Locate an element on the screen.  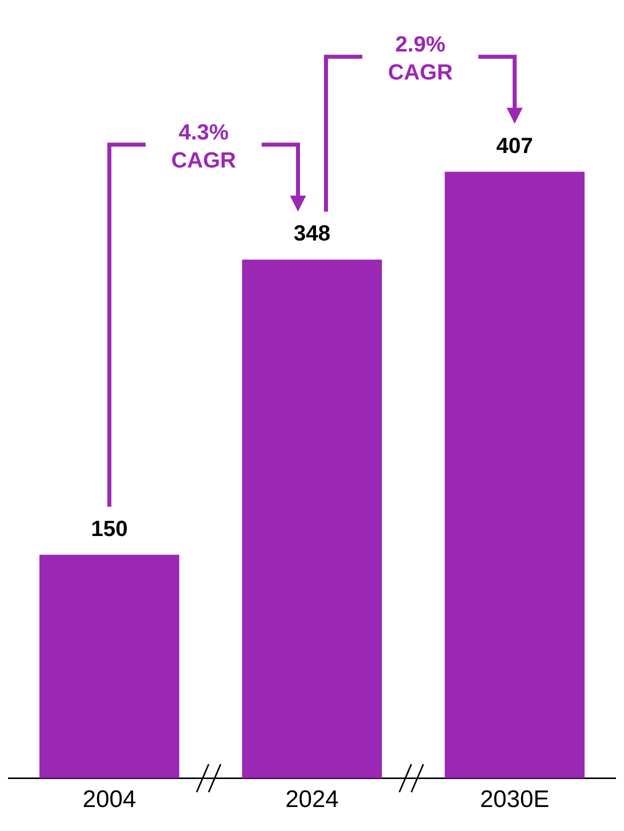
text: 2.9% CAGR is located at coordinates (420, 58).